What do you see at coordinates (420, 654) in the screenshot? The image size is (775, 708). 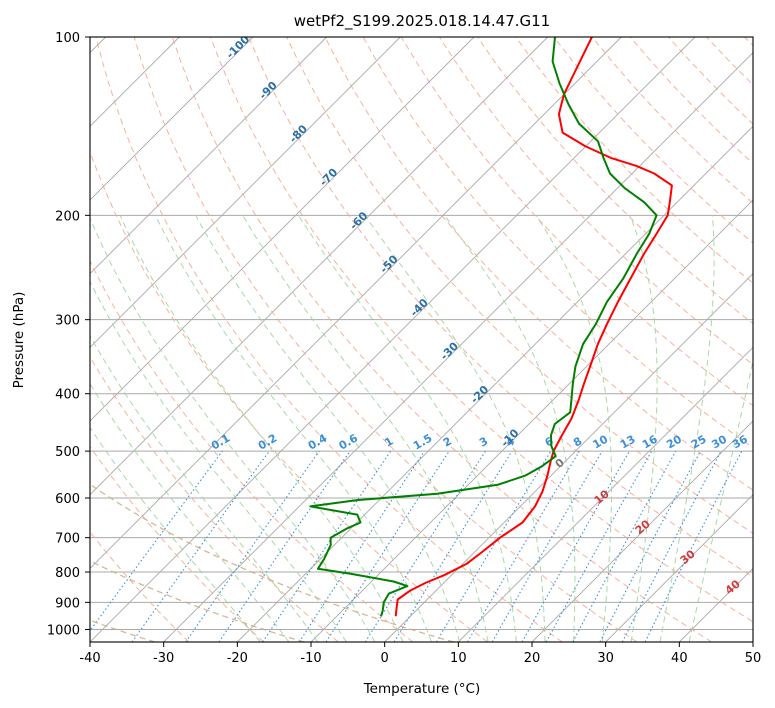 I see `x-axis-ticks: -40 -30 -20 -10 0 10 20 30 40 50` at bounding box center [420, 654].